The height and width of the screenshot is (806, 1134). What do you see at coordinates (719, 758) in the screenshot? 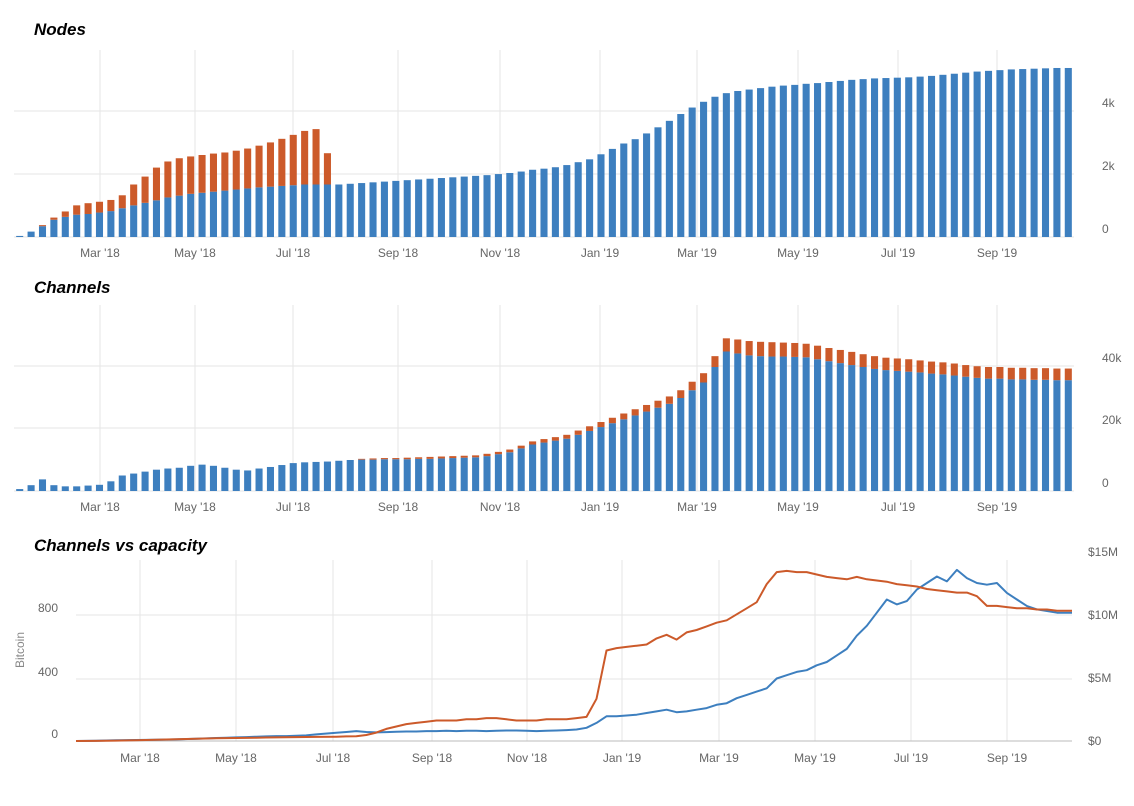
I see `x-tick-label: Mar '19` at bounding box center [719, 758].